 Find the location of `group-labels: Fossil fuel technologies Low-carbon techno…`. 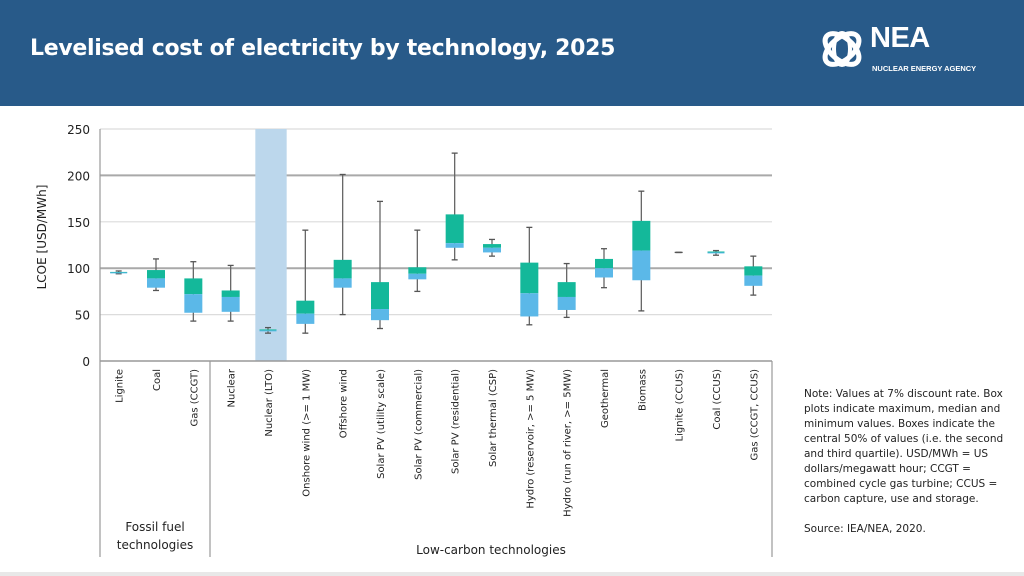

group-labels: Fossil fuel technologies Low-carbon techno… is located at coordinates (341, 538).